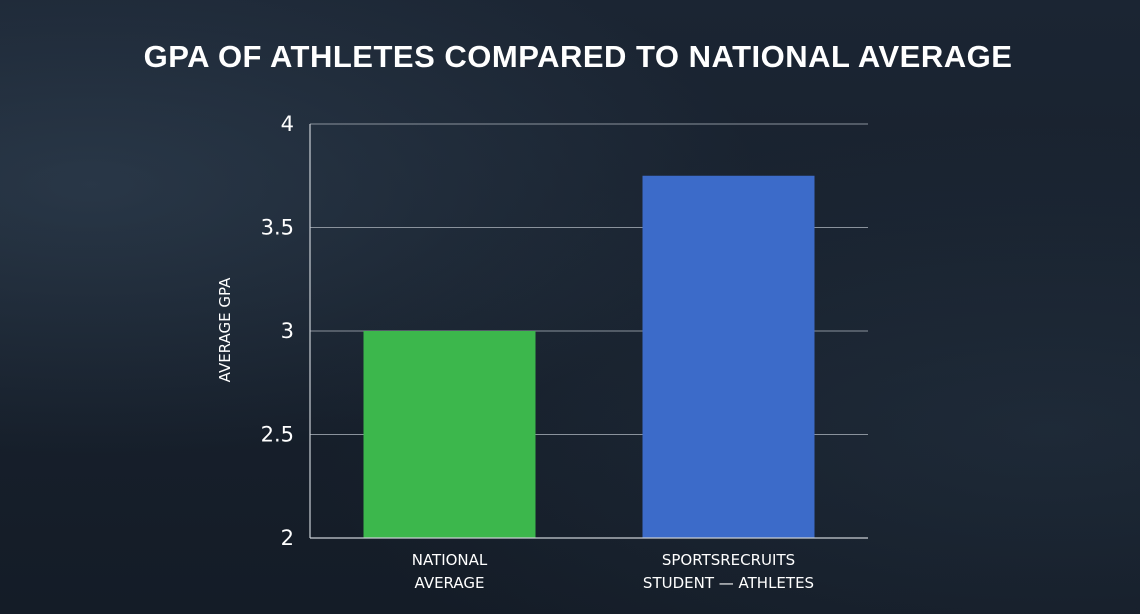 The width and height of the screenshot is (1140, 614). I want to click on x-tick-label: NATIONAL, so click(450, 560).